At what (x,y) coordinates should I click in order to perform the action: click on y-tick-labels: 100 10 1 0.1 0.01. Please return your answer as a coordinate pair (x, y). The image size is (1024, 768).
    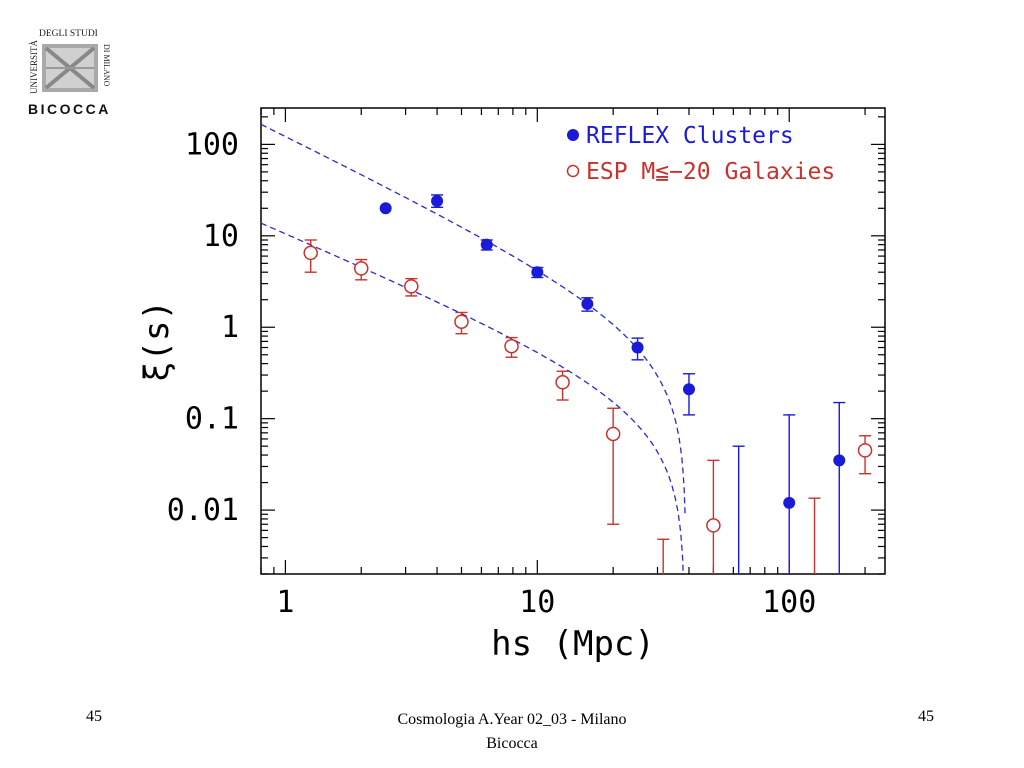
    Looking at the image, I should click on (203, 327).